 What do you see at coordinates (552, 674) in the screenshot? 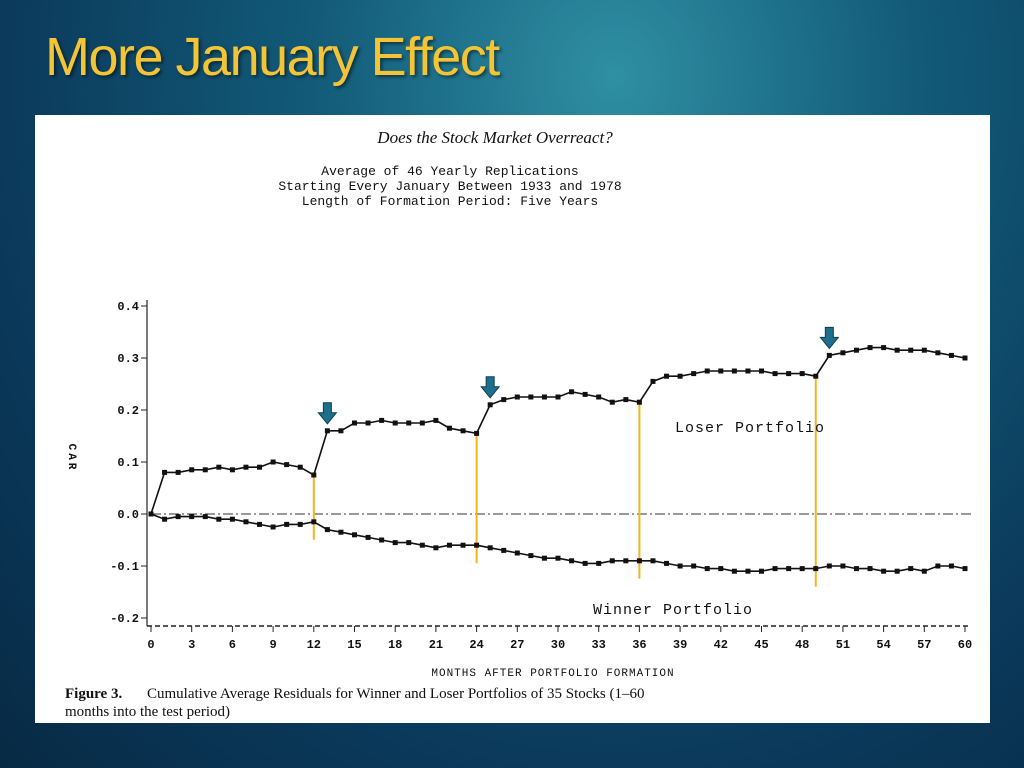
I see `x-axis-label: MONTHS AFTER PORTFOLIO FORMATION` at bounding box center [552, 674].